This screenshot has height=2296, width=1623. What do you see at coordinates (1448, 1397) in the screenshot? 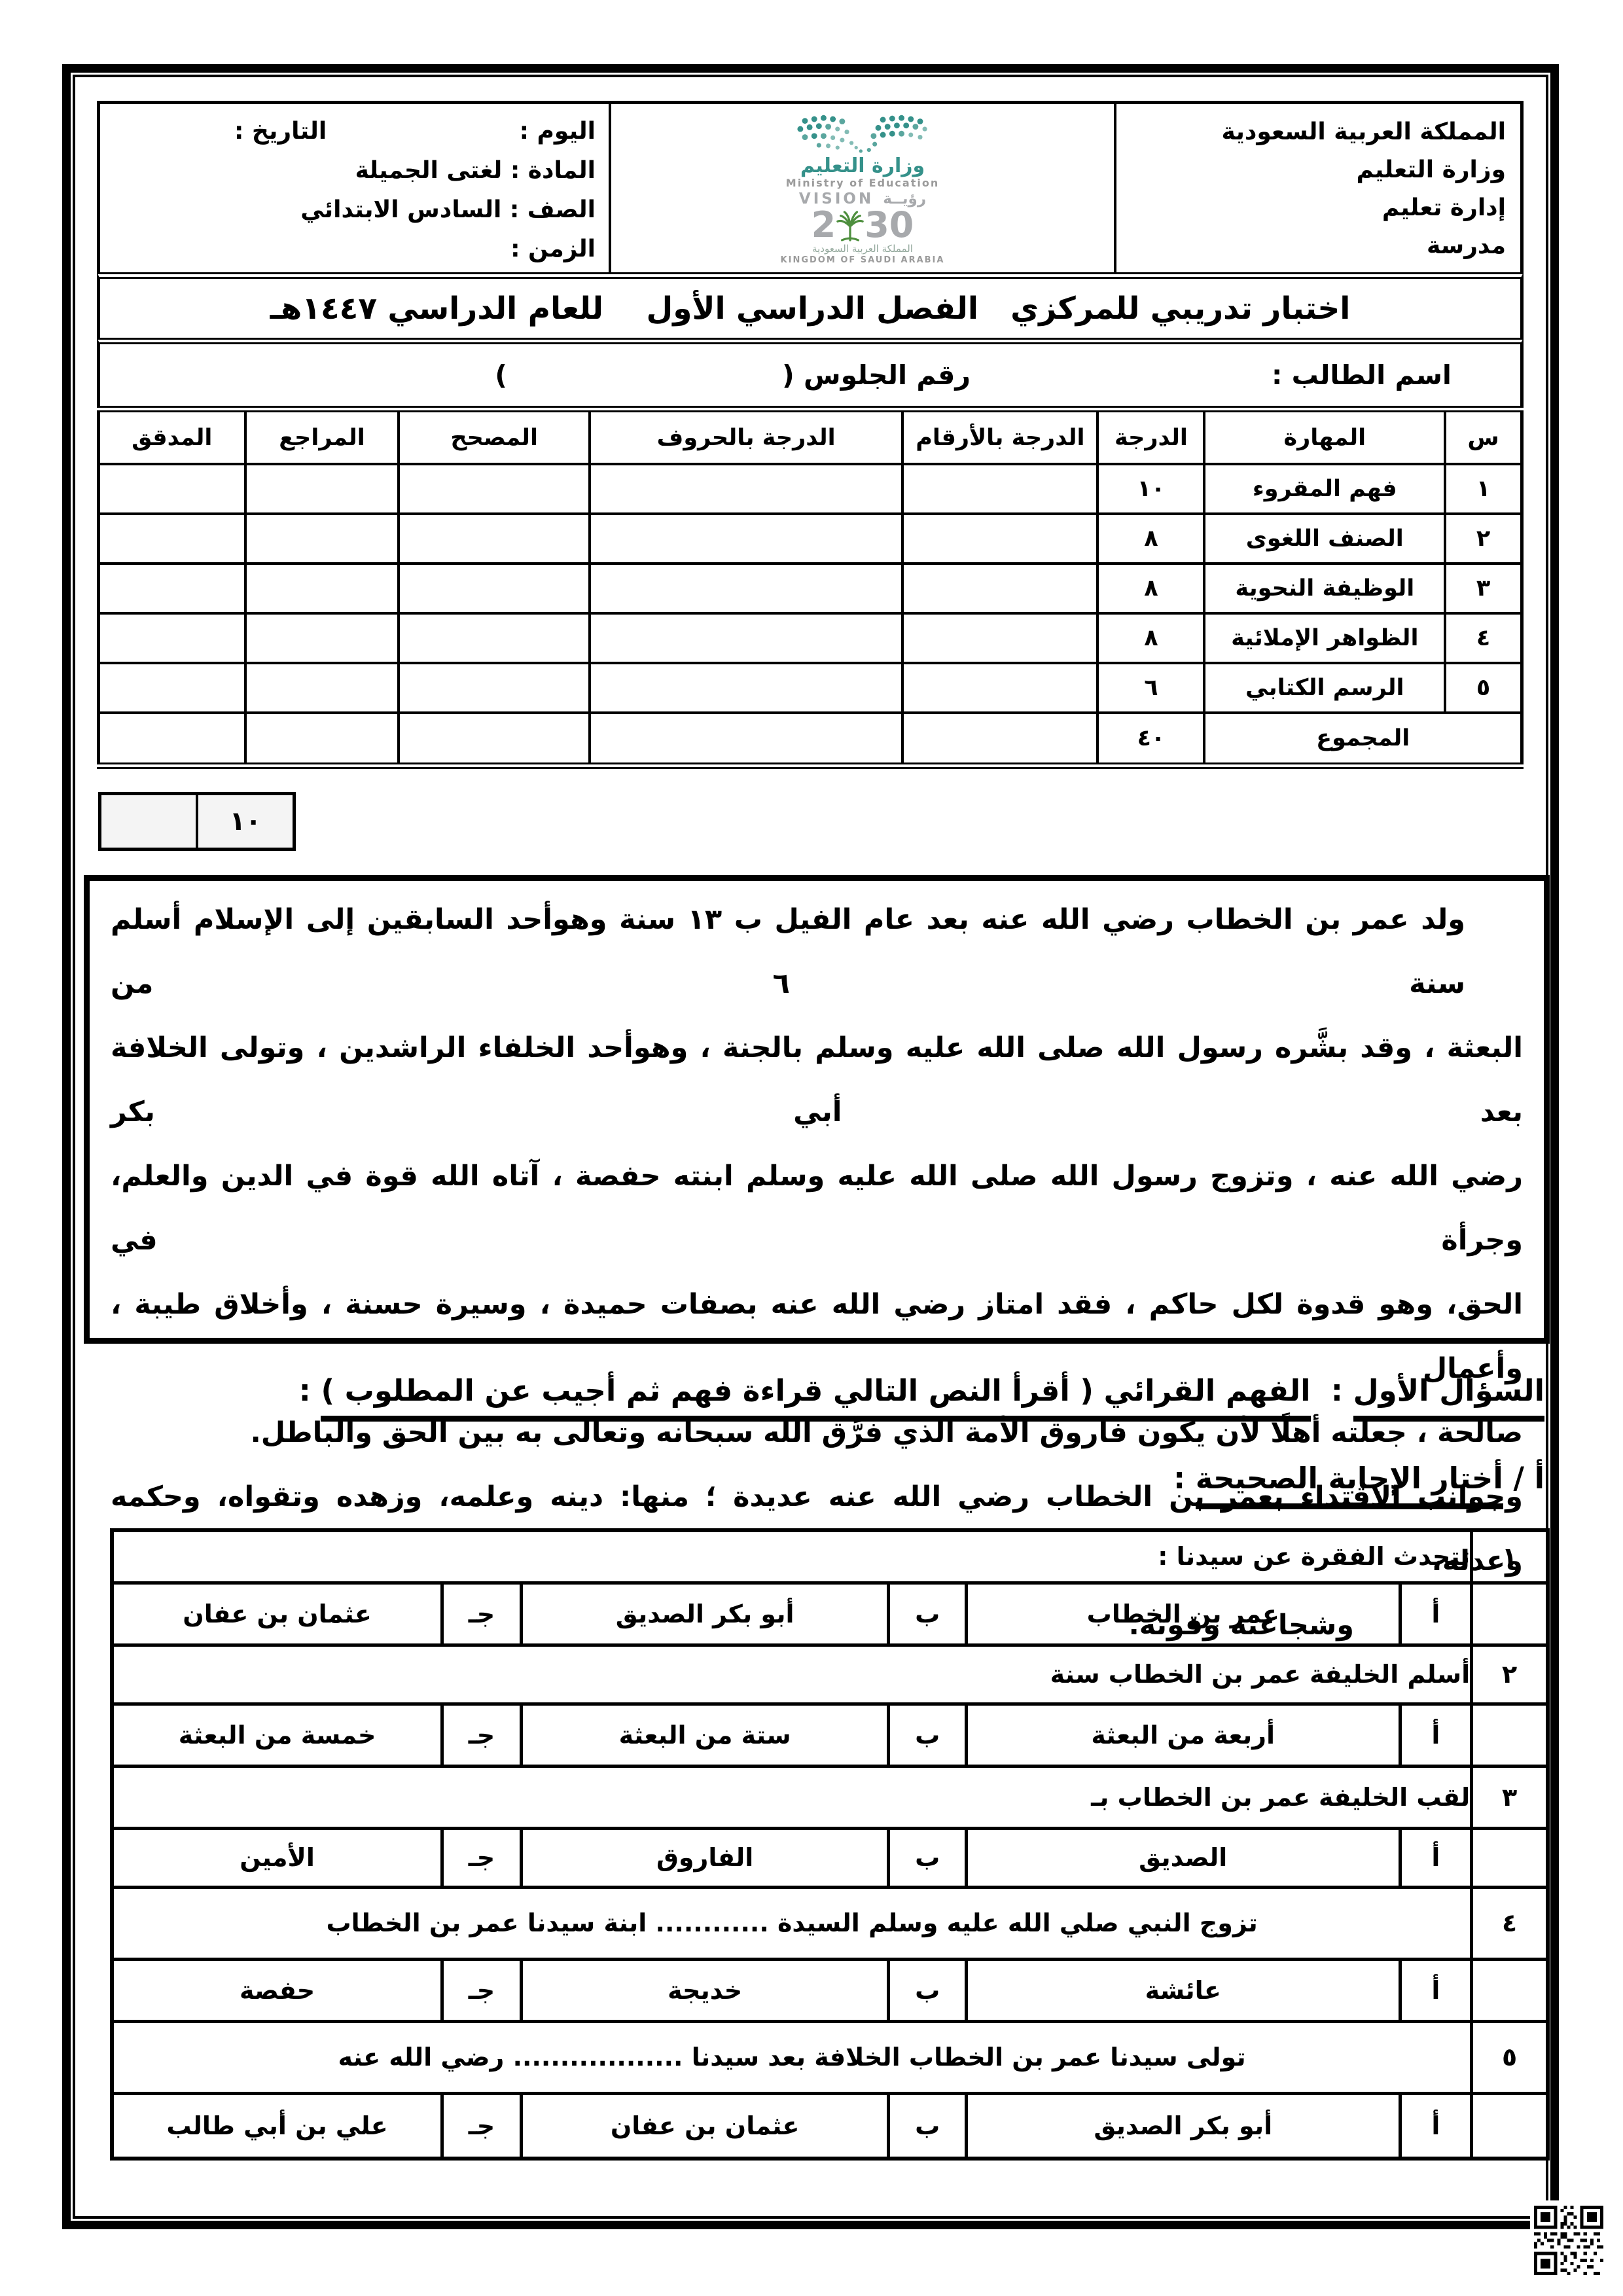
I see `question-one-label: السؤال الأول` at bounding box center [1448, 1397].